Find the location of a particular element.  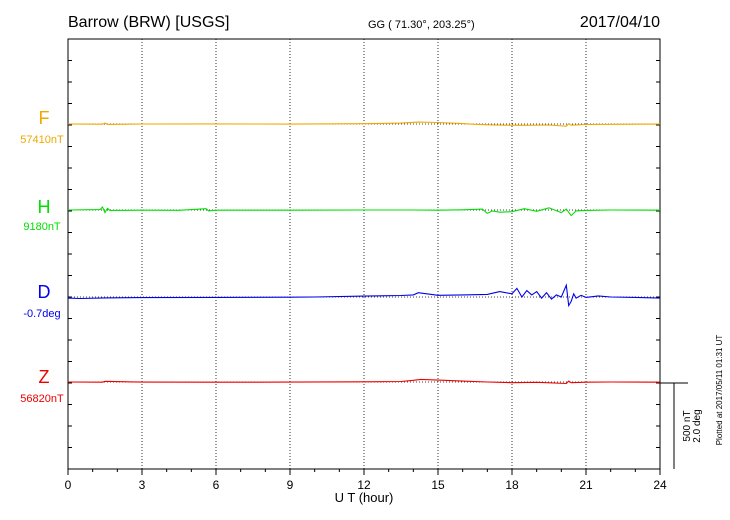

x-axis-label: U T (hour) is located at coordinates (364, 497).